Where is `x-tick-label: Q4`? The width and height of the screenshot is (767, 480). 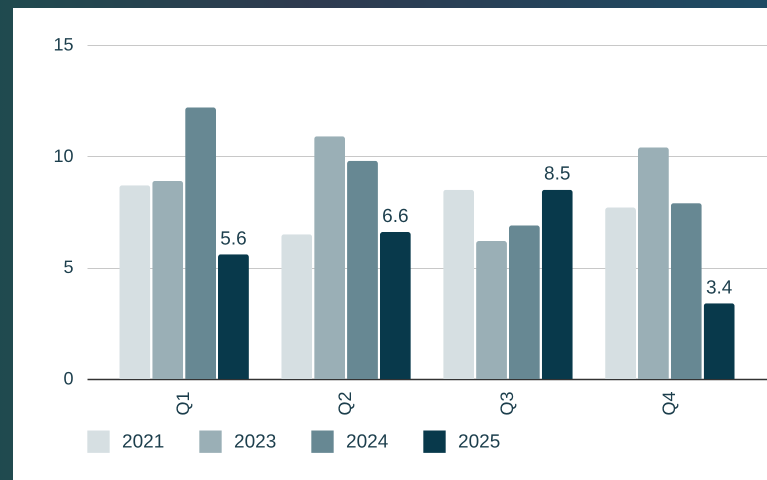
x-tick-label: Q4 is located at coordinates (668, 404).